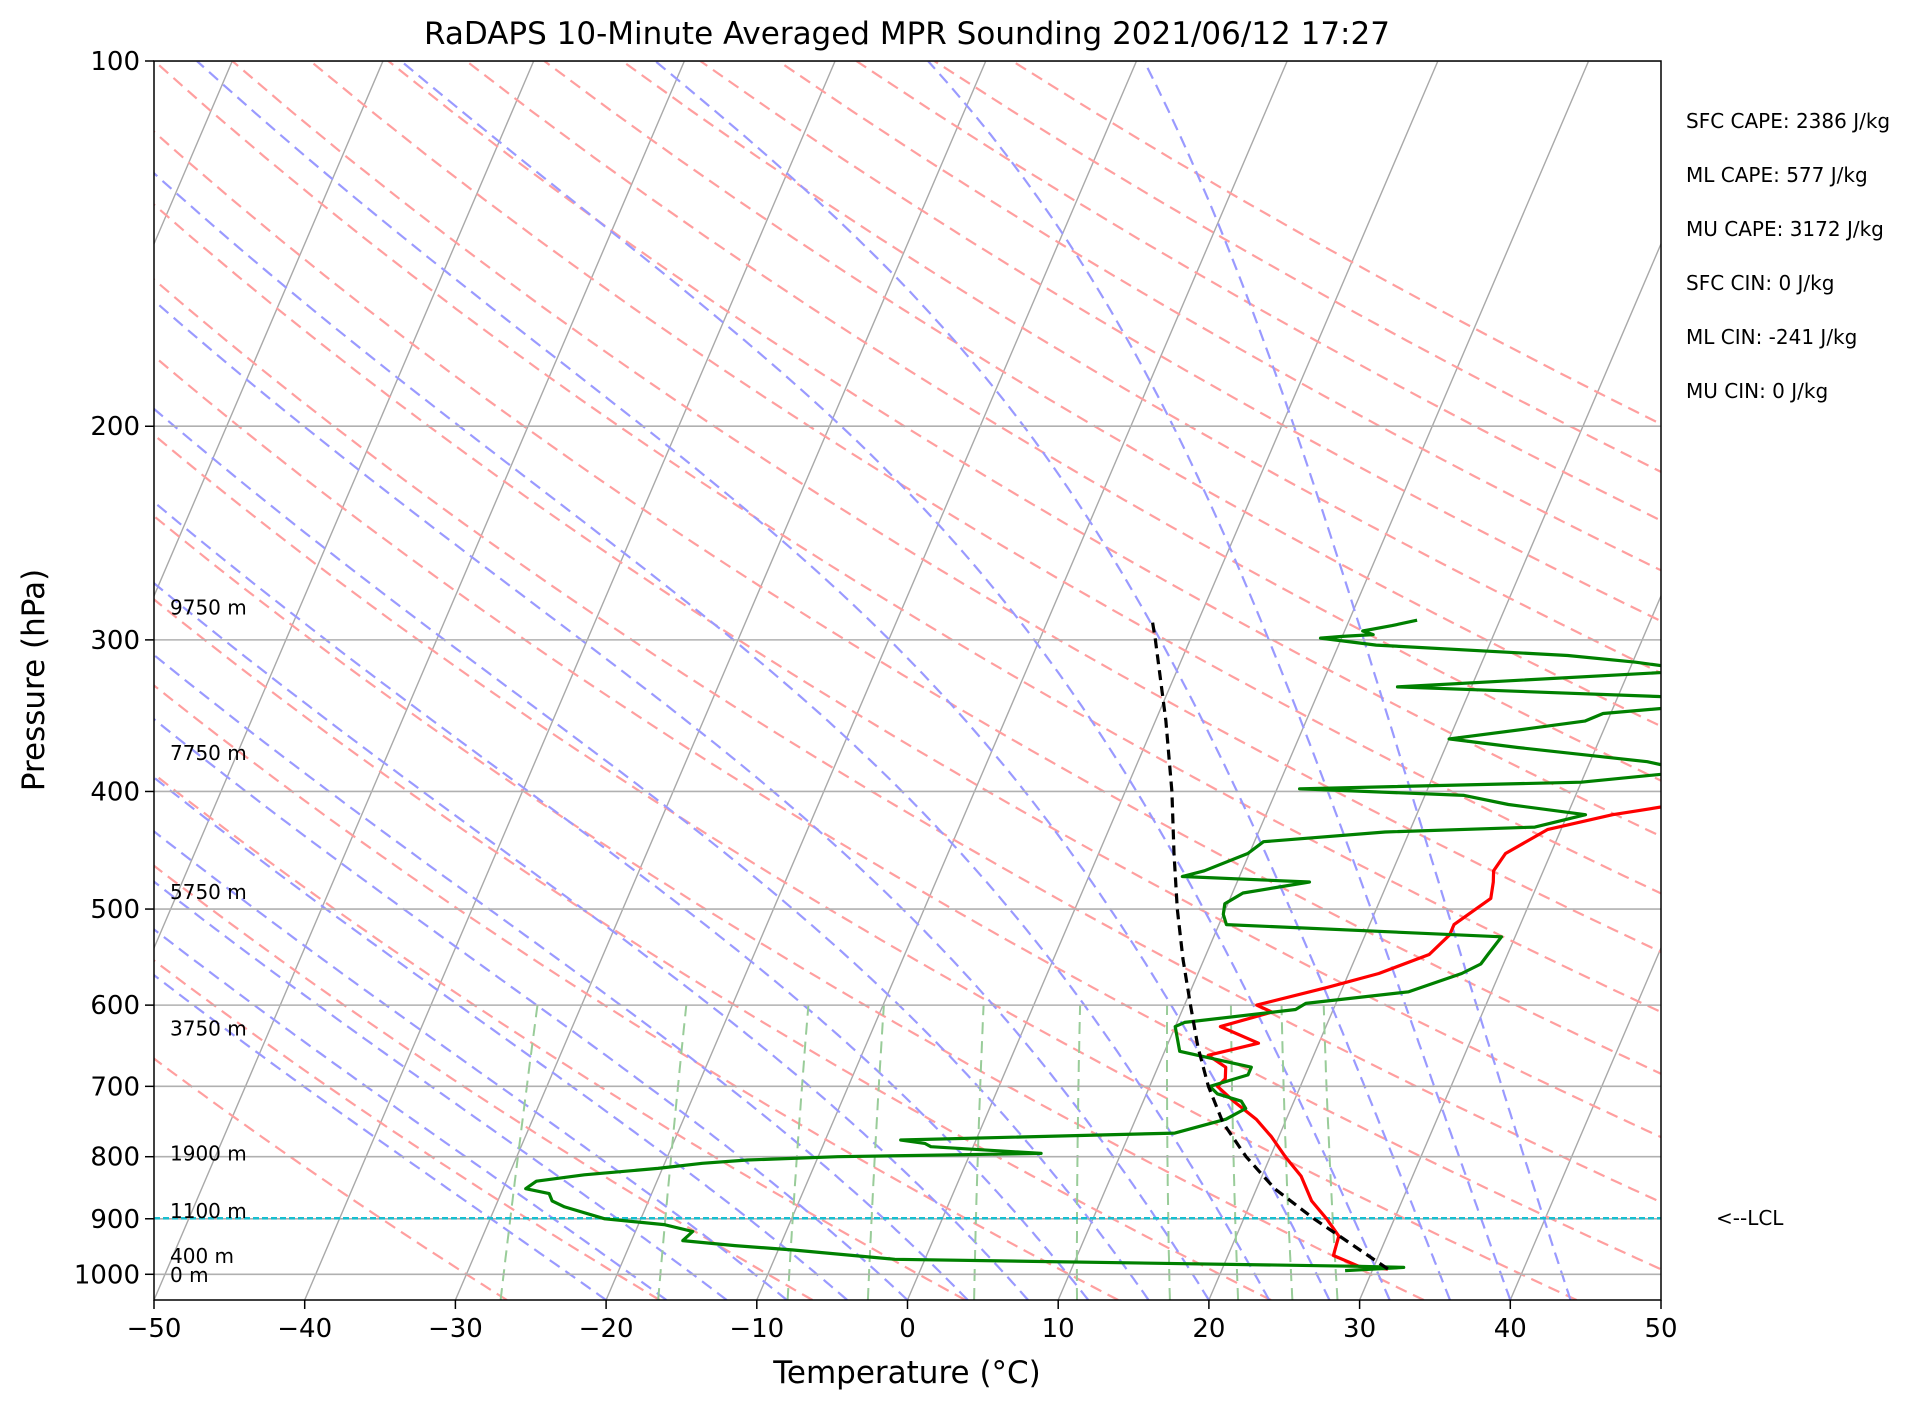 This screenshot has width=1925, height=1406. What do you see at coordinates (115, 1006) in the screenshot?
I see `y-tick-label: 600` at bounding box center [115, 1006].